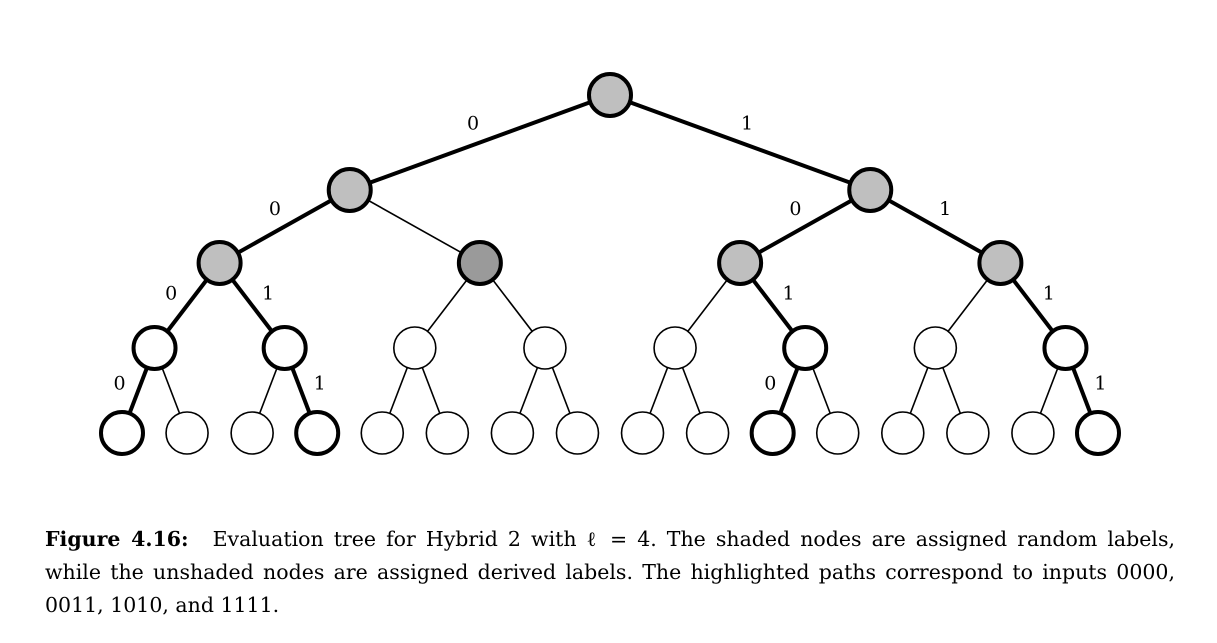  Describe the element at coordinates (935, 226) in the screenshot. I see `edge-1-to-11-highlighted` at that location.